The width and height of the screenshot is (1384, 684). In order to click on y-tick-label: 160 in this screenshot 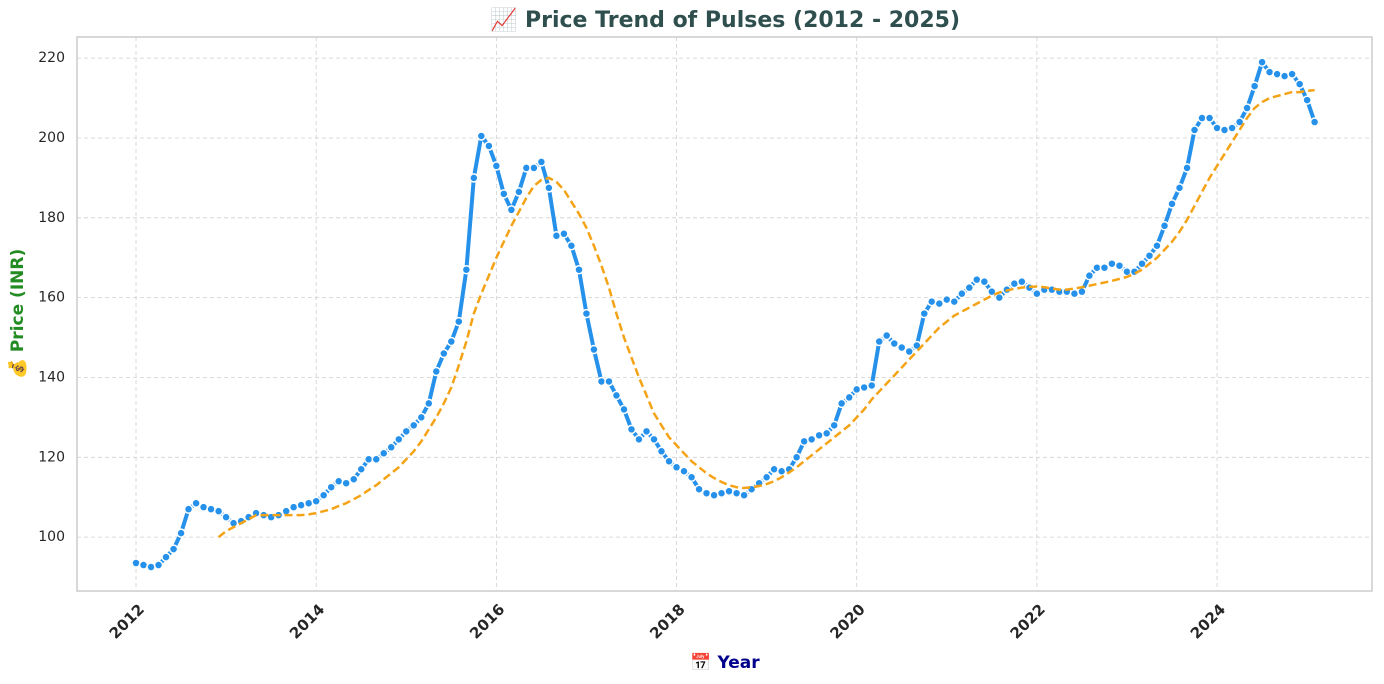, I will do `click(51, 298)`.